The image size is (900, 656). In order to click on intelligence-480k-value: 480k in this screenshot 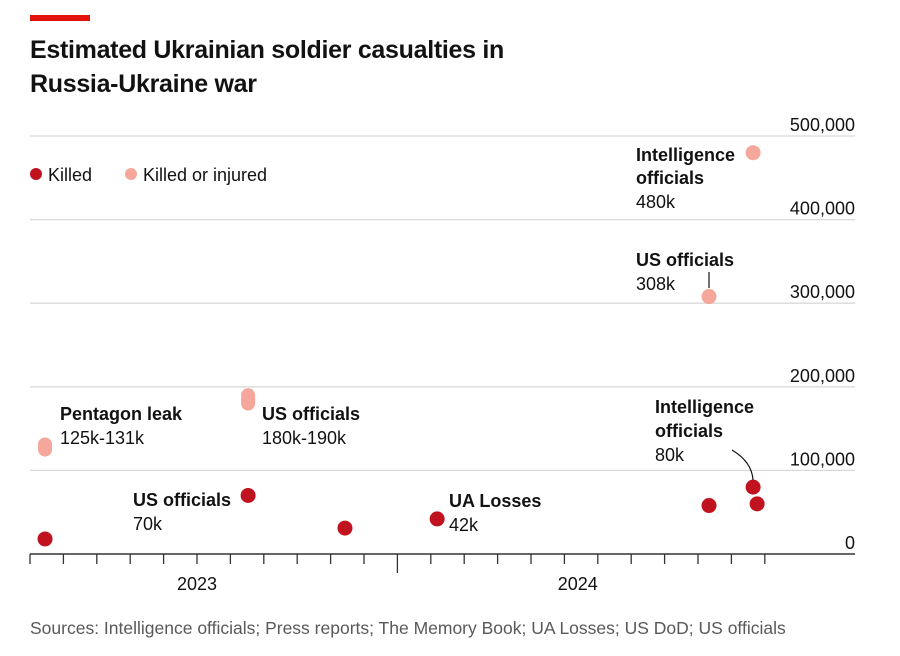, I will do `click(656, 202)`.